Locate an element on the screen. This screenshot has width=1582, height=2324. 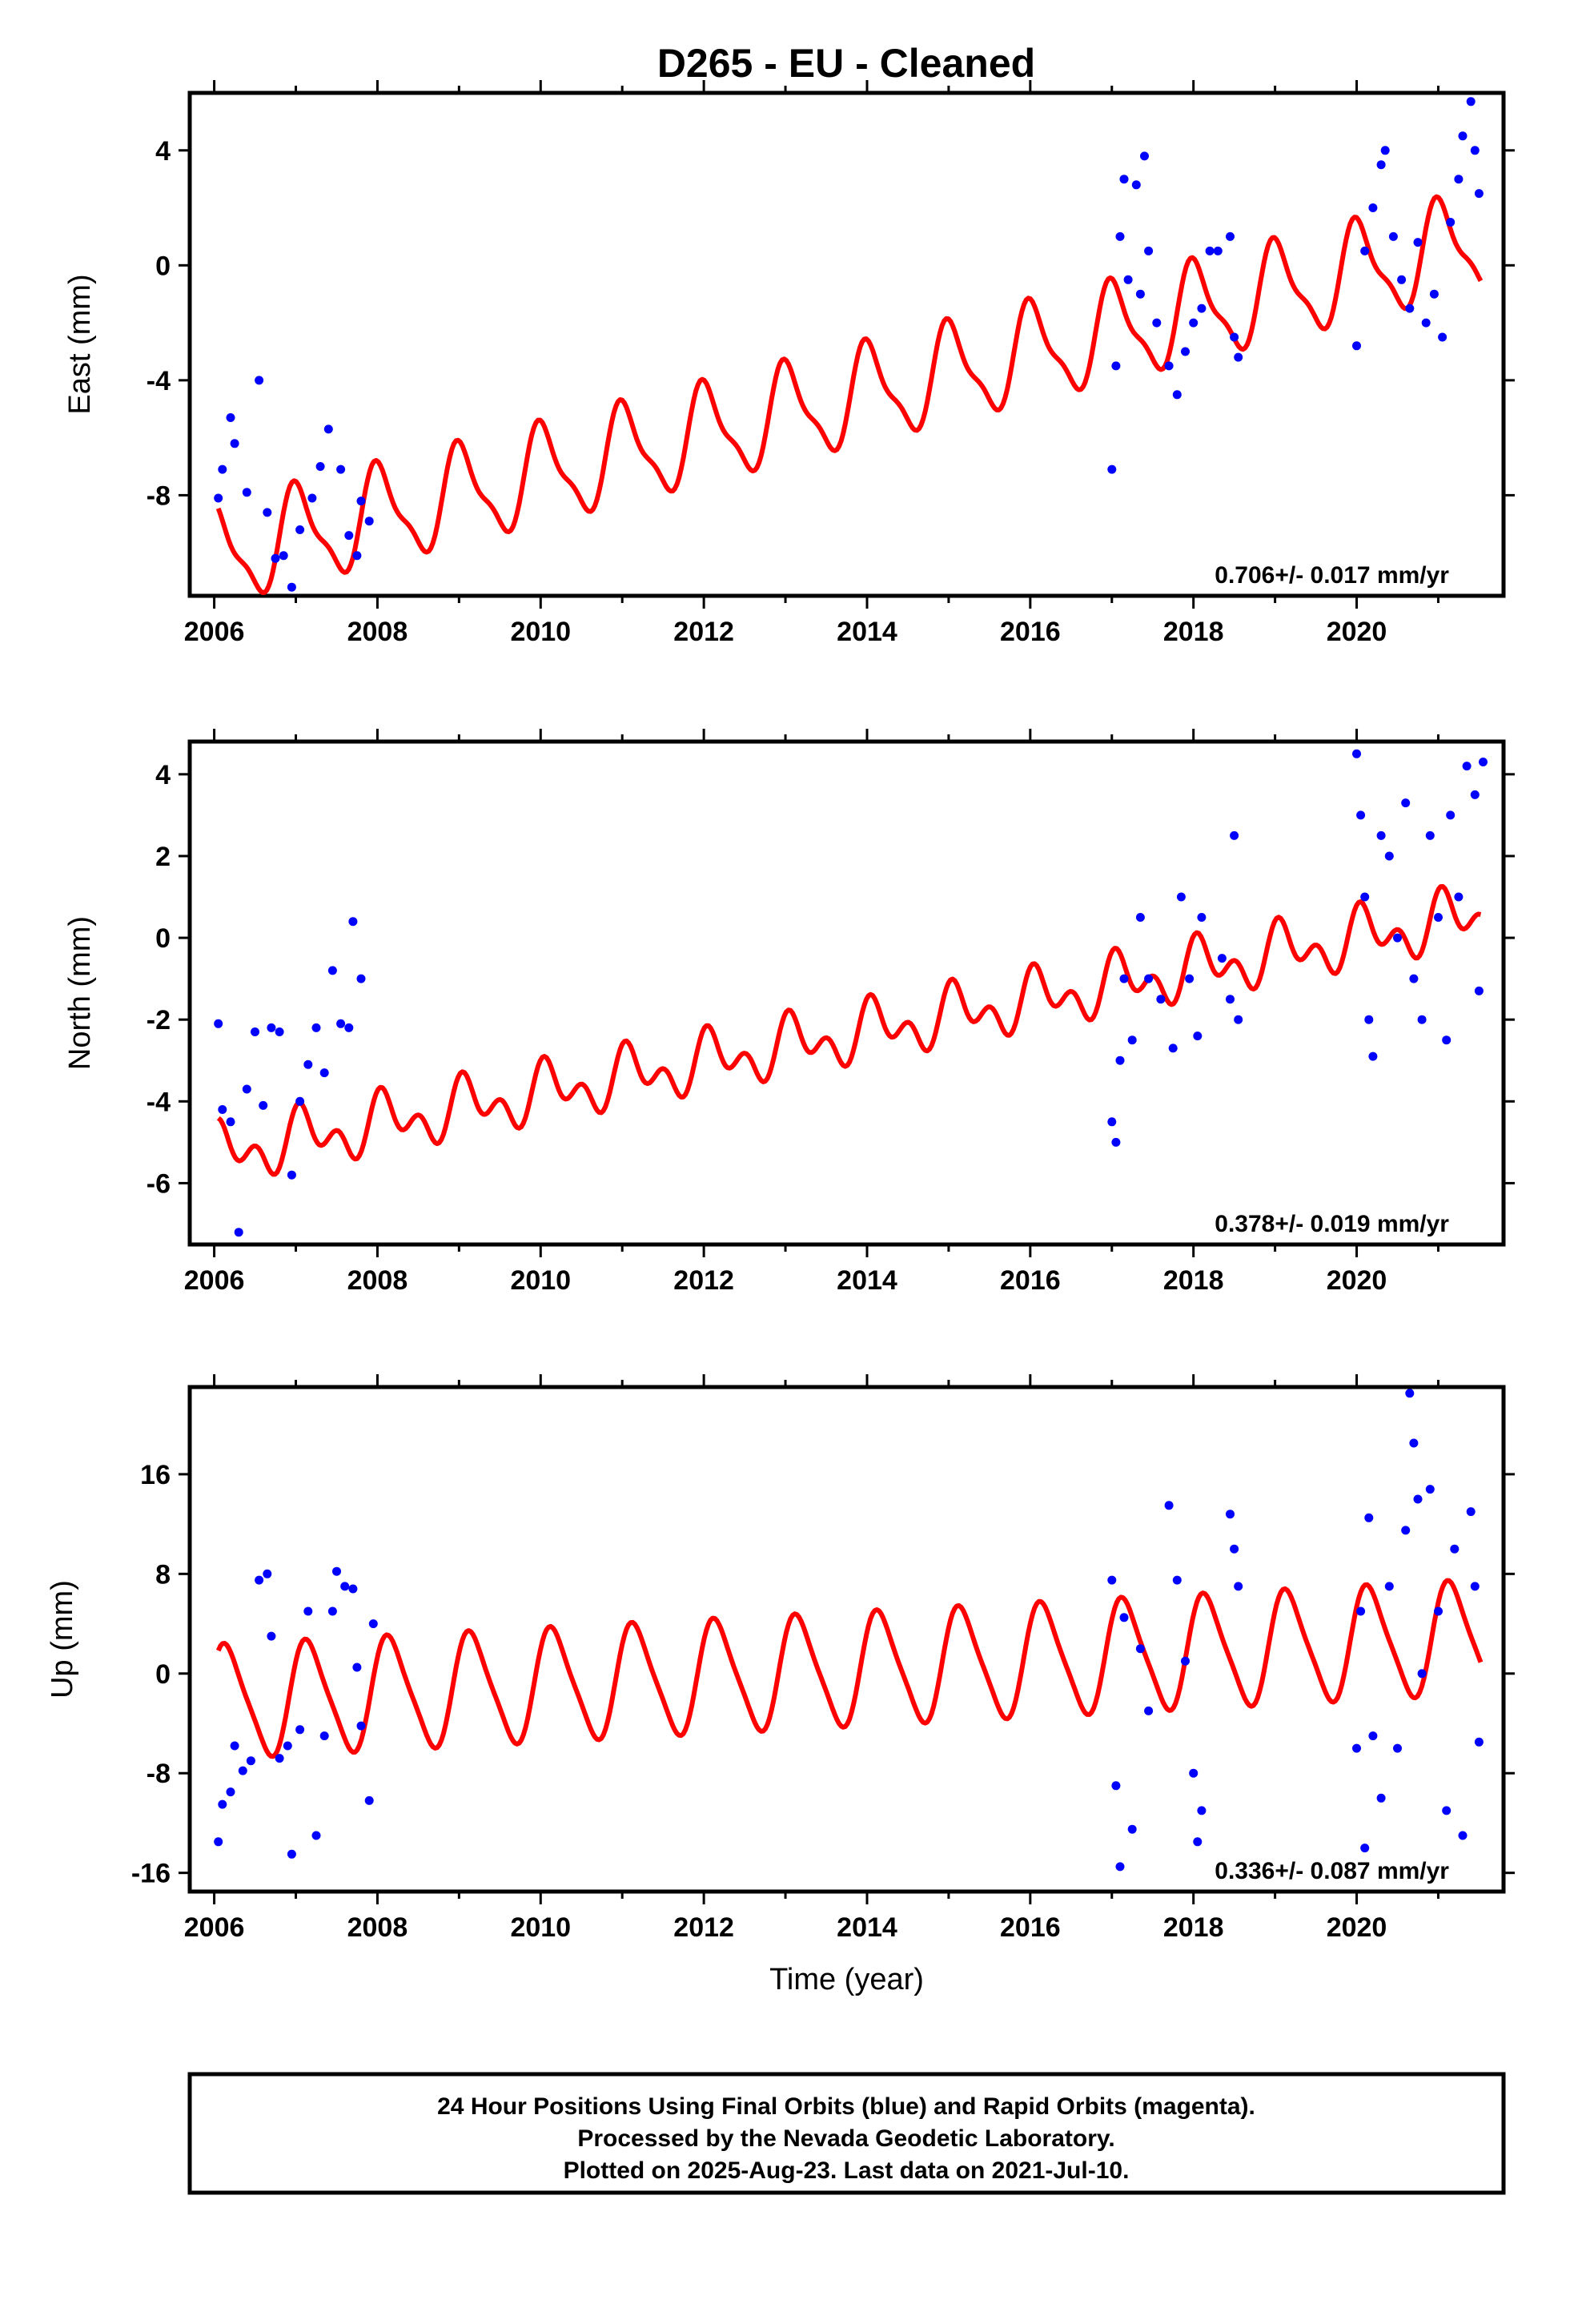
x-tick-label: 2016 is located at coordinates (1030, 1927).